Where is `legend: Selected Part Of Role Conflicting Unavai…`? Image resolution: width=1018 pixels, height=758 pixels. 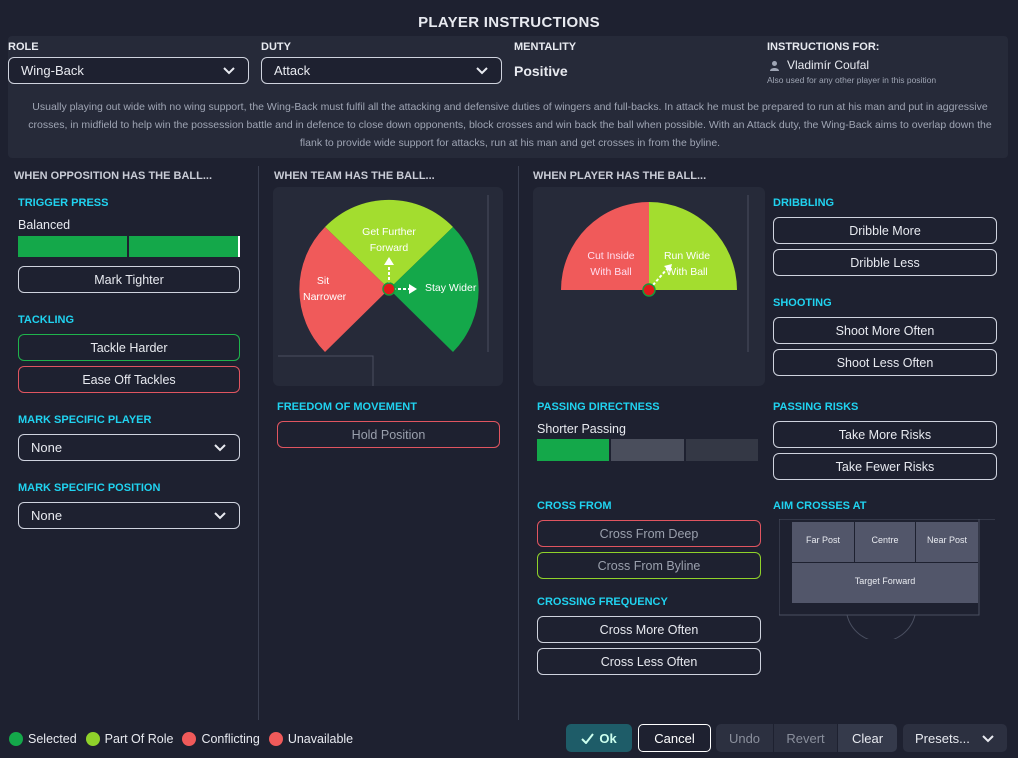
legend: Selected Part Of Role Conflicting Unavai… is located at coordinates (181, 739).